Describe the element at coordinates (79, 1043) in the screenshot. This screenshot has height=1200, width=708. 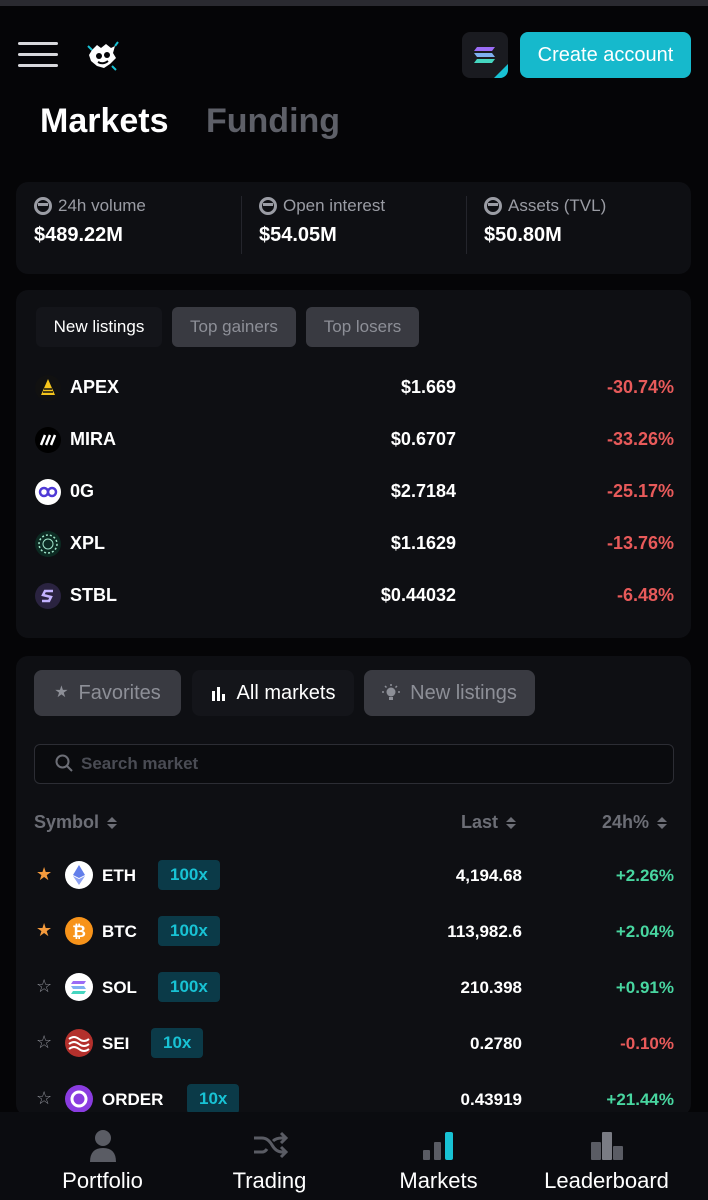
I see `sei-coin-icon` at that location.